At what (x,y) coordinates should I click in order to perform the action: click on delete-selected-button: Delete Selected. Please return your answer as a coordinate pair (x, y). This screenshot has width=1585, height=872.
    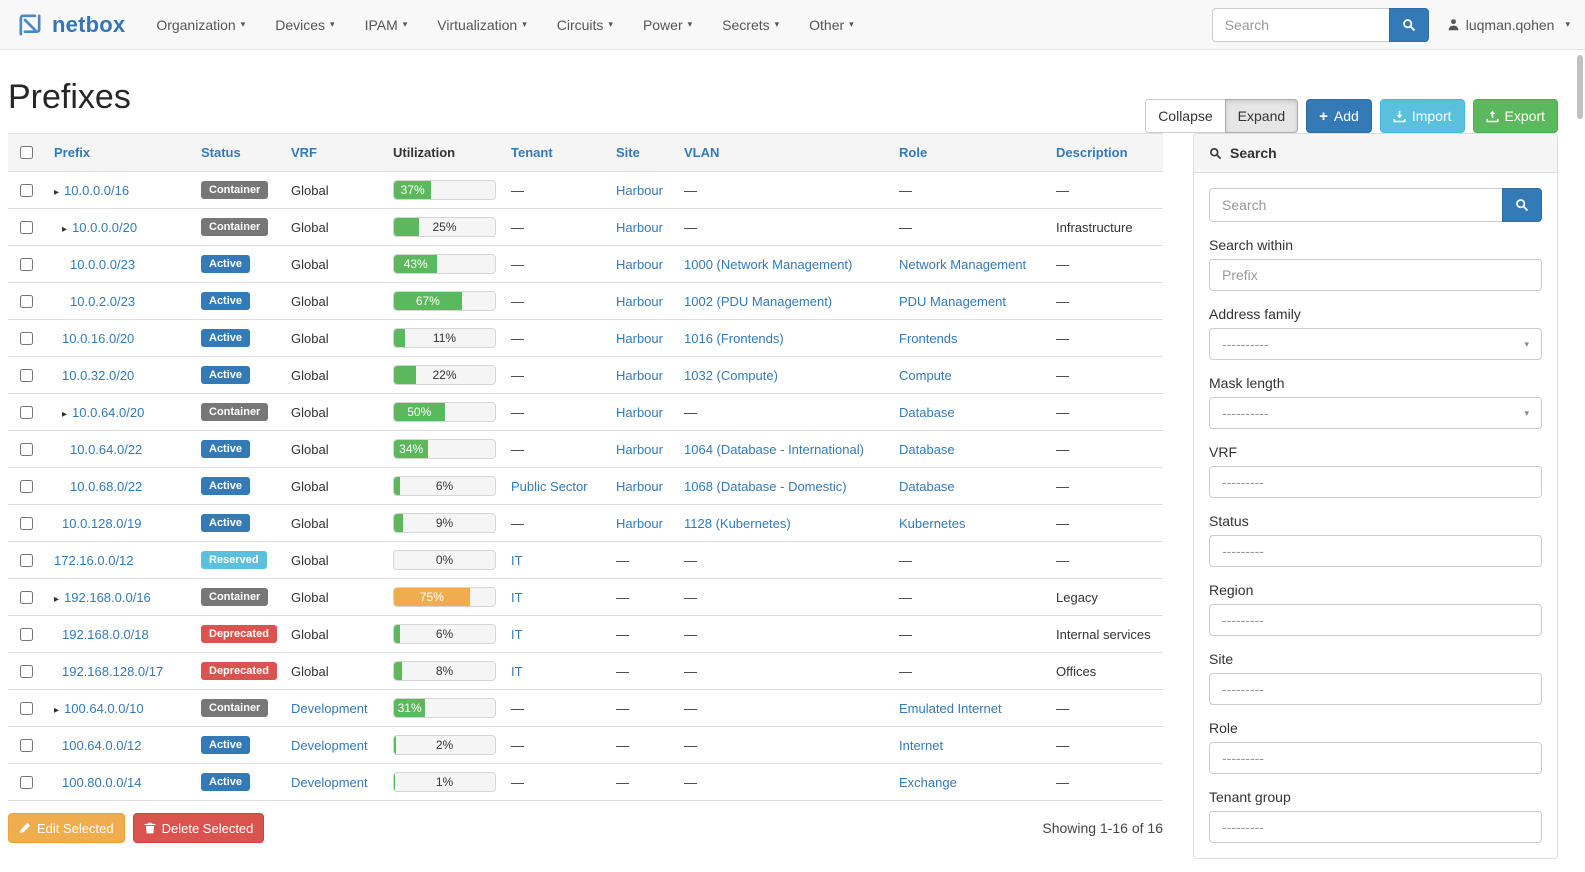
    Looking at the image, I should click on (198, 828).